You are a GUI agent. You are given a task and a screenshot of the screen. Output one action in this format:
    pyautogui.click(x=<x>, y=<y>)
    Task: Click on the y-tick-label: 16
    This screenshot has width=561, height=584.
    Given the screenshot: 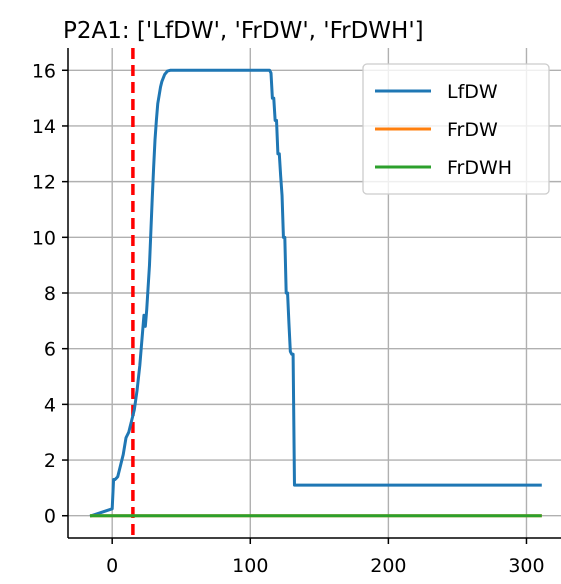 What is the action you would take?
    pyautogui.click(x=44, y=71)
    